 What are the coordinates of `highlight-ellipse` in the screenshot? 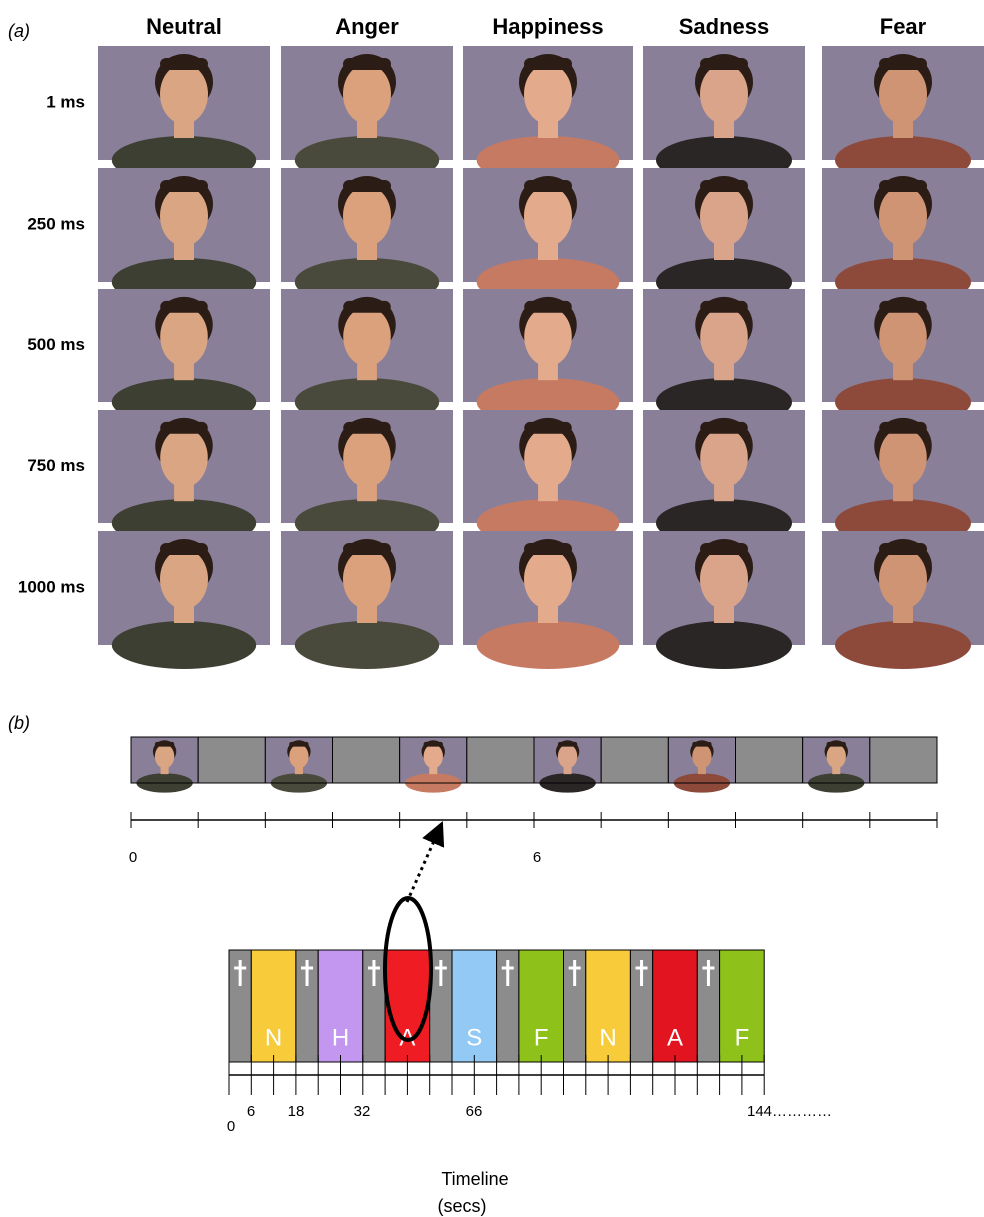 It's located at (408, 969).